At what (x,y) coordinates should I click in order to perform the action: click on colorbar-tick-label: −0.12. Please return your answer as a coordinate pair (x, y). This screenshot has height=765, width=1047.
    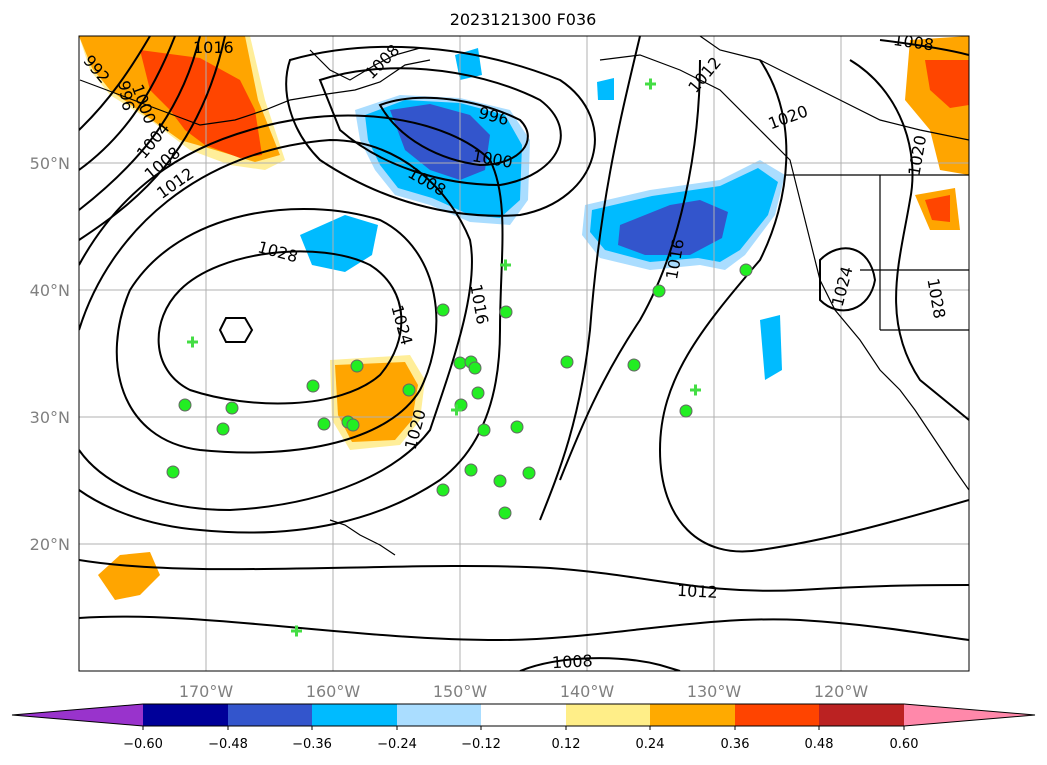
    Looking at the image, I should click on (481, 744).